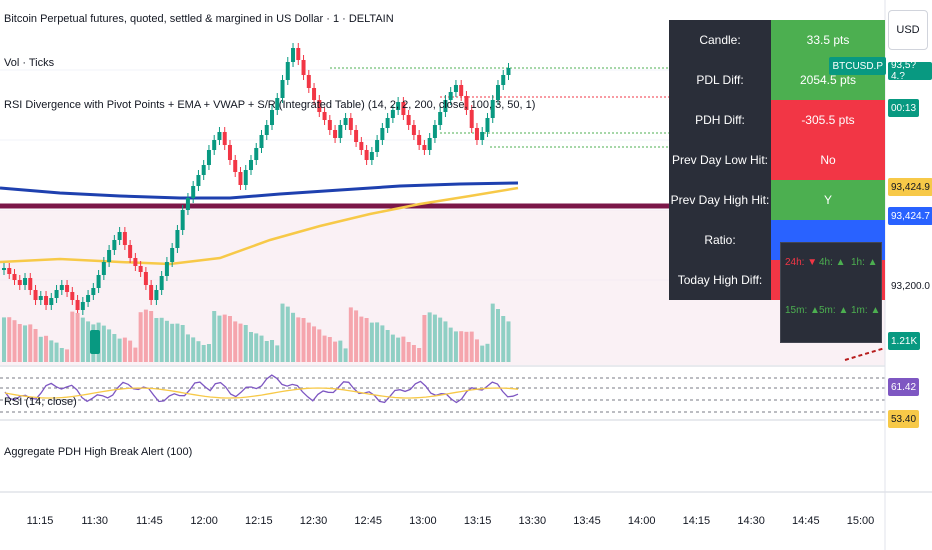  Describe the element at coordinates (802, 310) in the screenshot. I see `mtf-trend-cell: 15m: ▲` at that location.